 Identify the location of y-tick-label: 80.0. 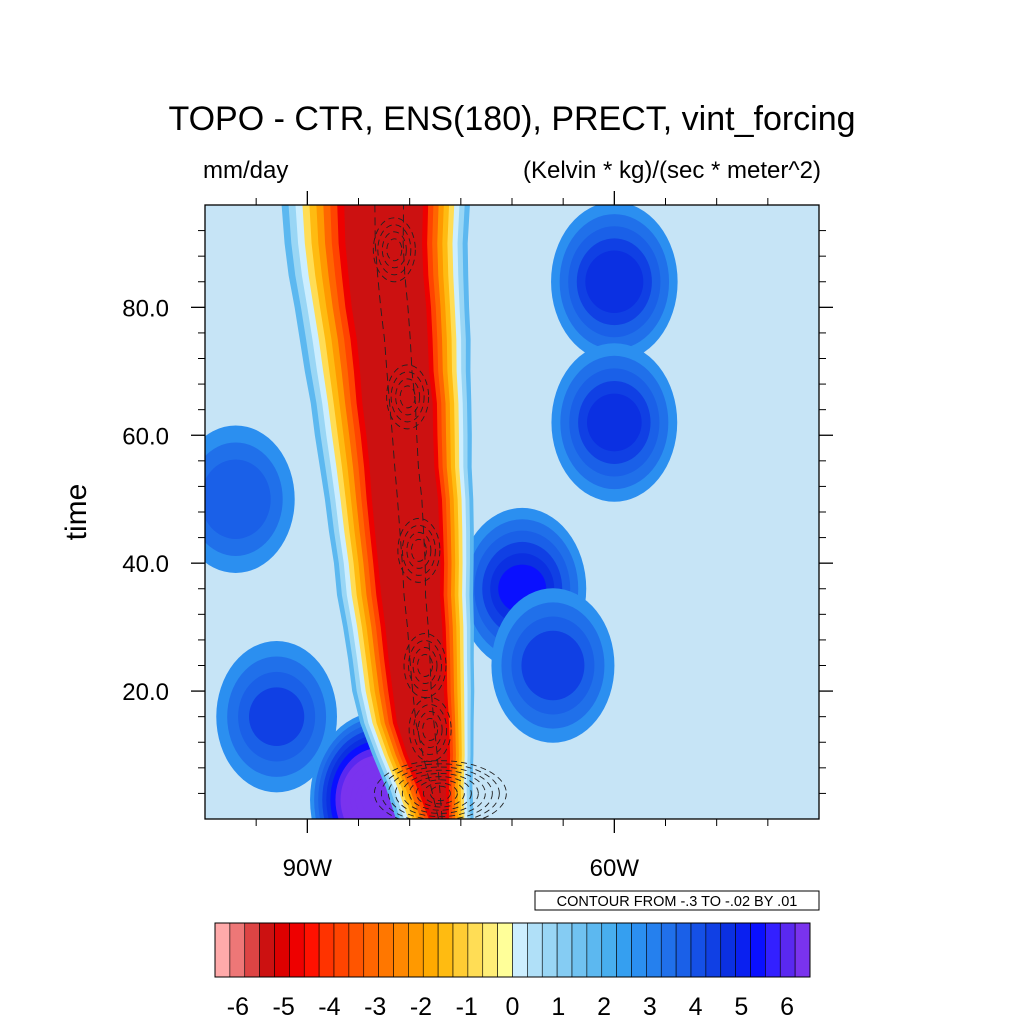
(145, 308).